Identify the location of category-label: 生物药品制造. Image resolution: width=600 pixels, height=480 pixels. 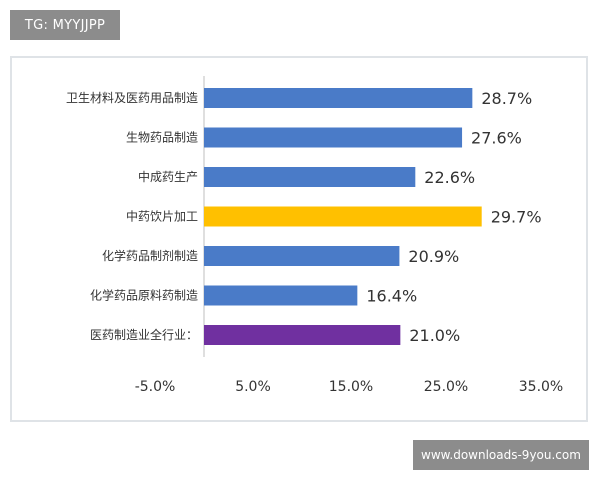
(162, 138).